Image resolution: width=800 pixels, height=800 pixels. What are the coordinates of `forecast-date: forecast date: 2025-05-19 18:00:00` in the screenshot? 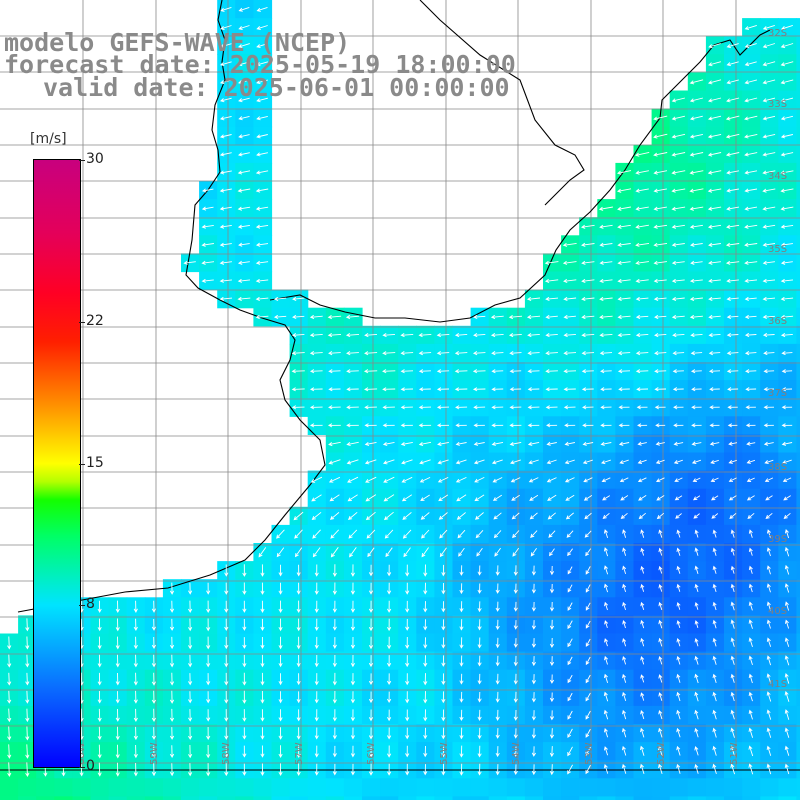 It's located at (260, 64).